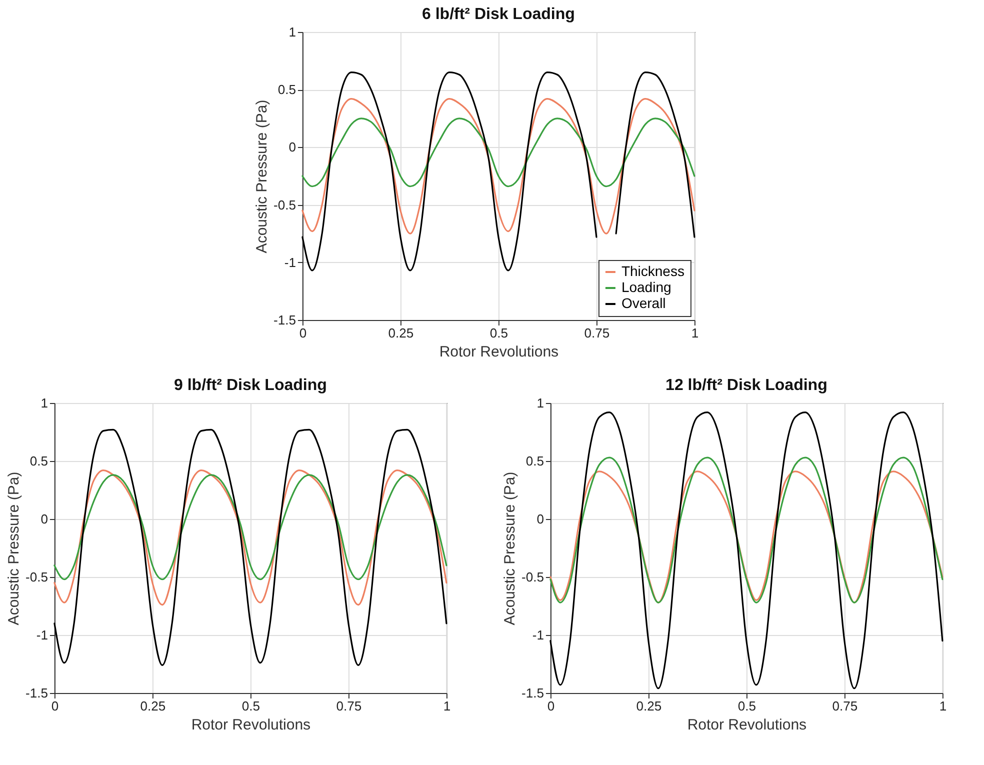 This screenshot has height=765, width=984. I want to click on legend-label: Thickness, so click(652, 271).